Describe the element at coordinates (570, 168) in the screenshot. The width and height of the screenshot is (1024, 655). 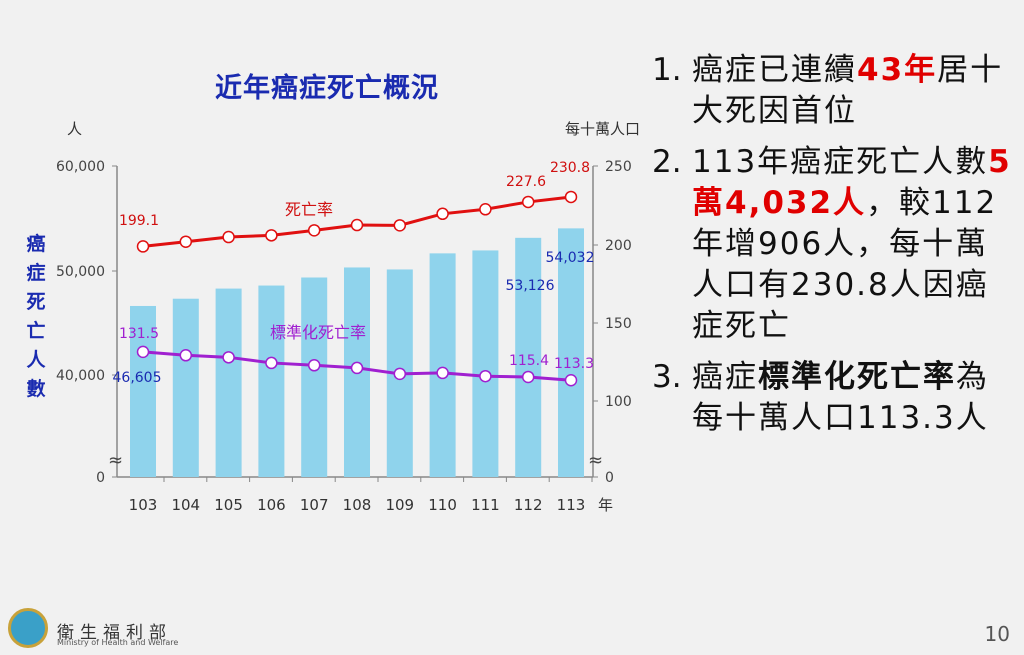
I see `data-label: 230.8` at that location.